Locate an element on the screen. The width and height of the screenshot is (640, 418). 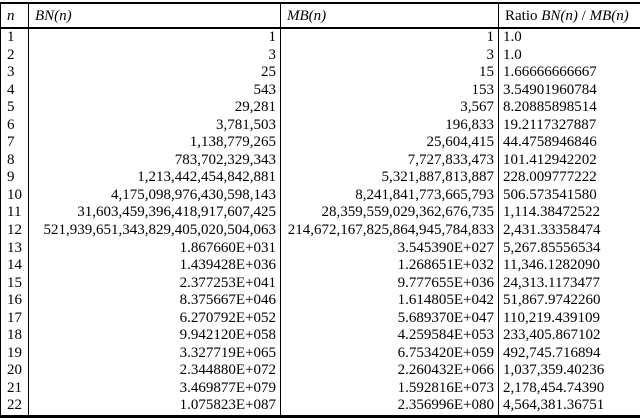
cell-mb: 15 is located at coordinates (390, 73).